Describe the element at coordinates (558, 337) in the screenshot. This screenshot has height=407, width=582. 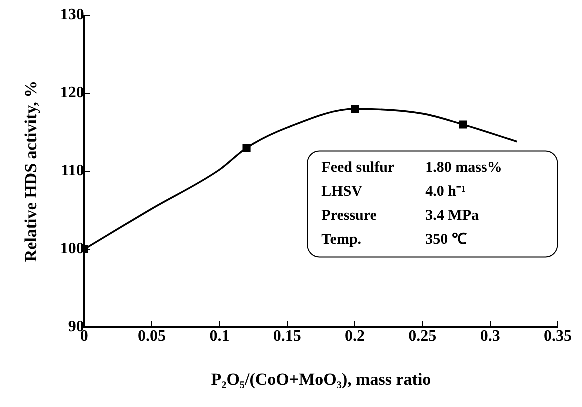
I see `x-tick-label: 0.35` at that location.